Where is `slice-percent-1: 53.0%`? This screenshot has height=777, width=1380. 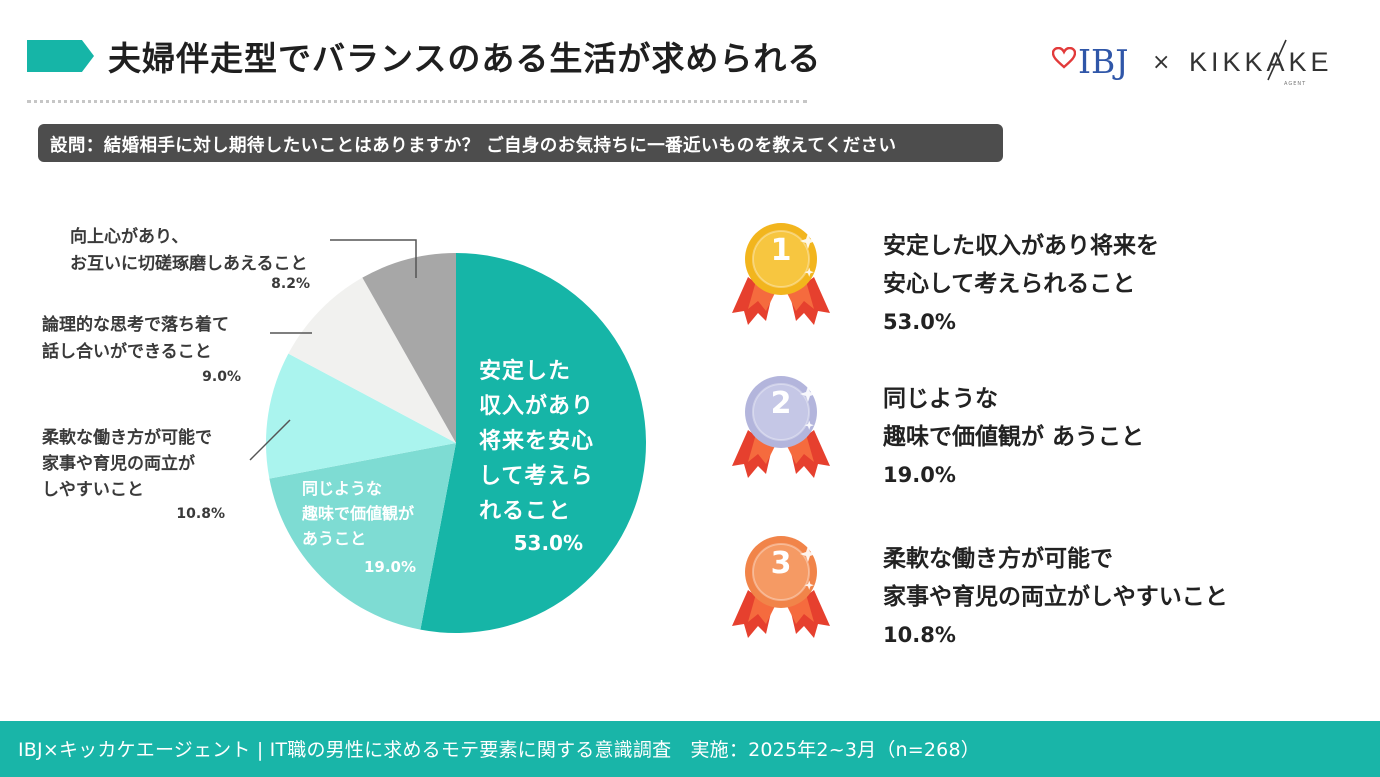
slice-percent-1: 53.0% is located at coordinates (548, 543).